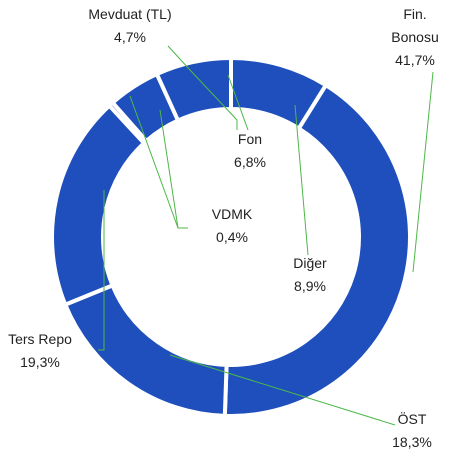 Image resolution: width=462 pixels, height=462 pixels. Describe the element at coordinates (232, 214) in the screenshot. I see `category-label: VDMK` at that location.